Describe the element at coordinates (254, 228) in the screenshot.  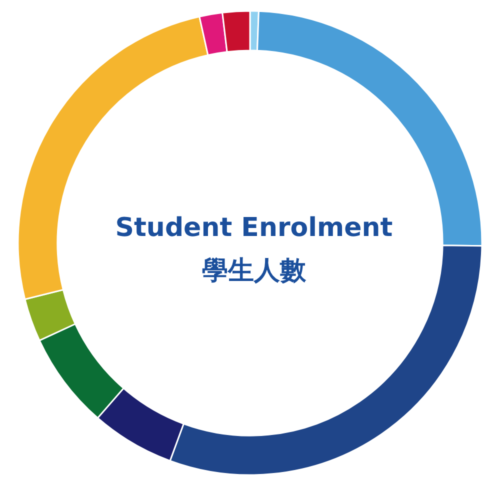
I see `text: Student Enrolment` at that location.